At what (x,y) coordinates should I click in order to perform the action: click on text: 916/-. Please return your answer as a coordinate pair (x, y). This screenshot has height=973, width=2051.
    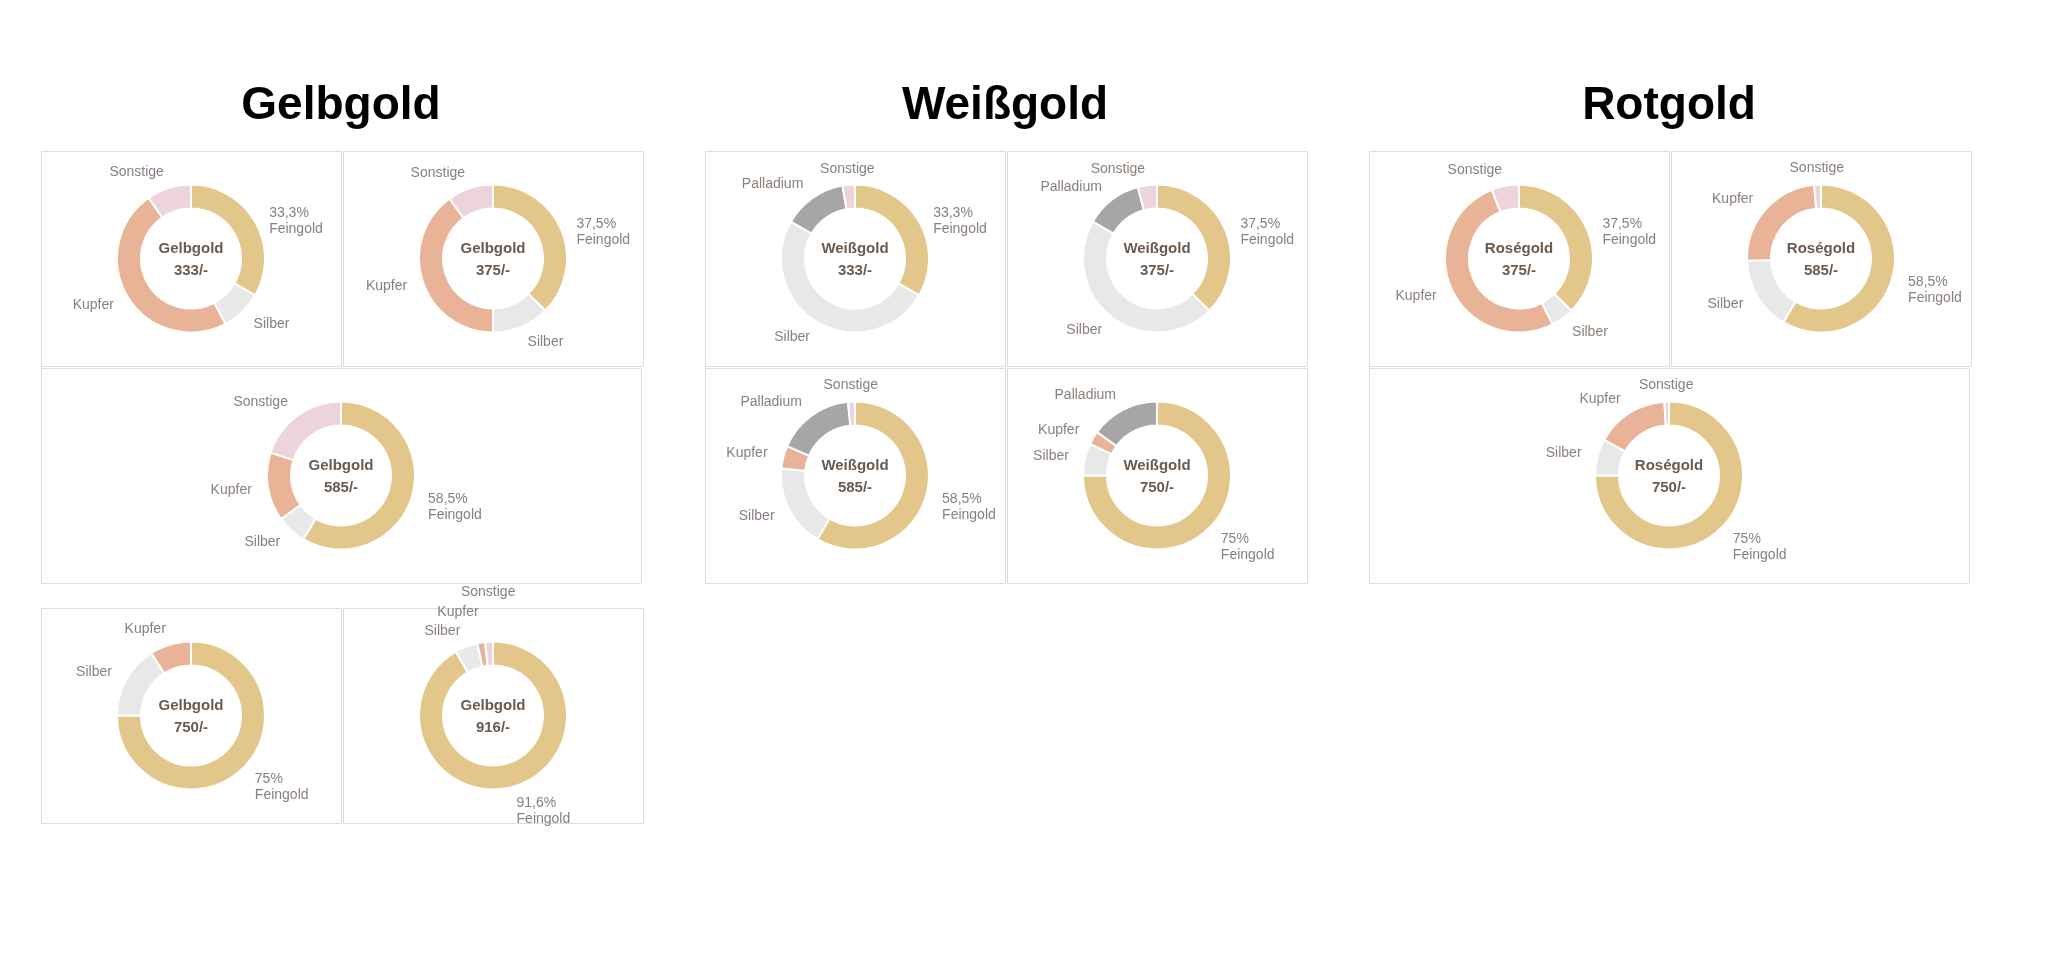
    Looking at the image, I should click on (493, 727).